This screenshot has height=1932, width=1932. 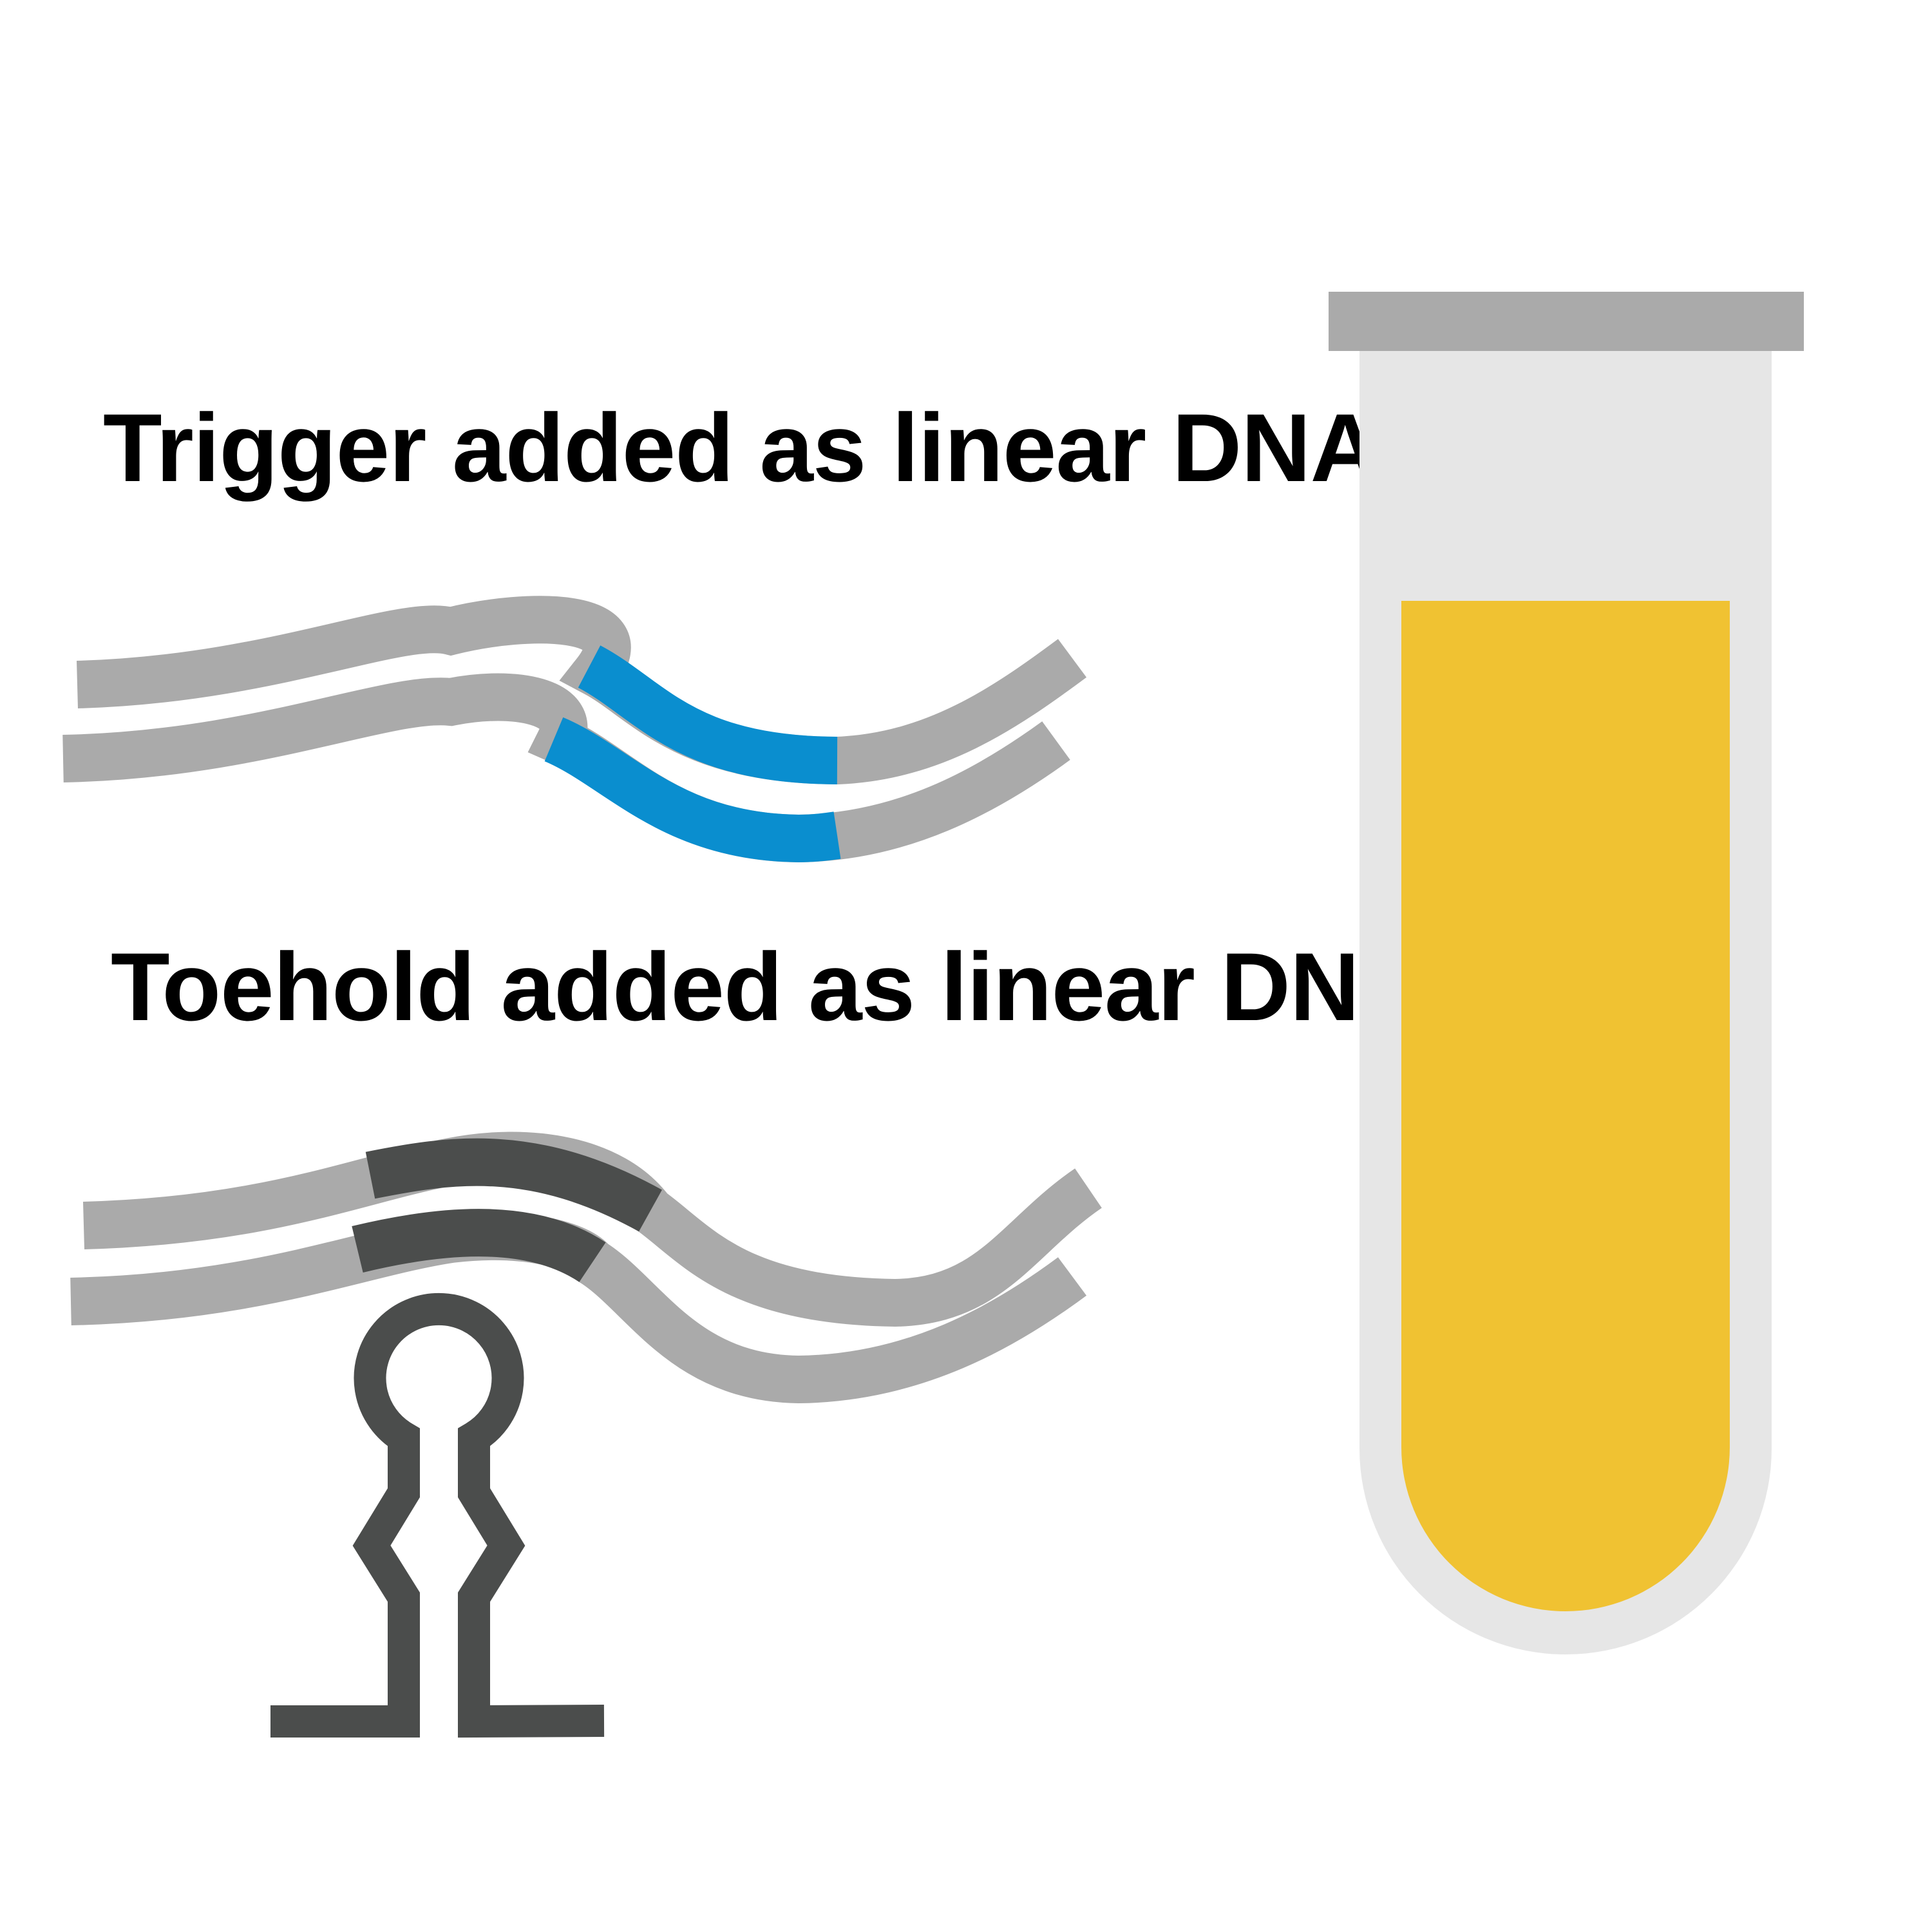 What do you see at coordinates (1566, 321) in the screenshot?
I see `tube-cap` at bounding box center [1566, 321].